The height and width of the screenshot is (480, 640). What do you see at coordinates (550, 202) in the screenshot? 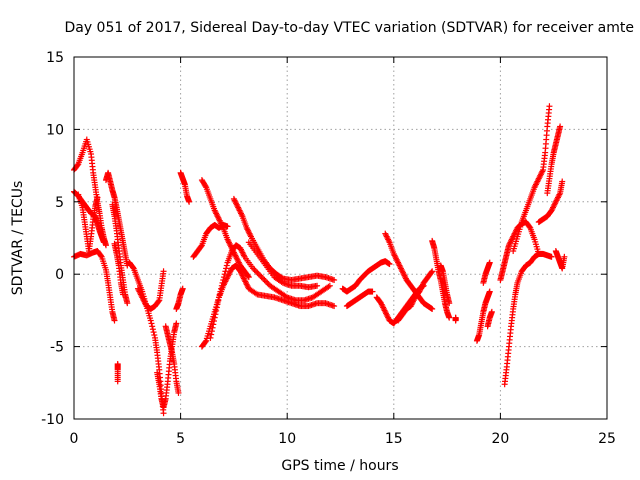
I see `series-arc-ah` at bounding box center [550, 202].